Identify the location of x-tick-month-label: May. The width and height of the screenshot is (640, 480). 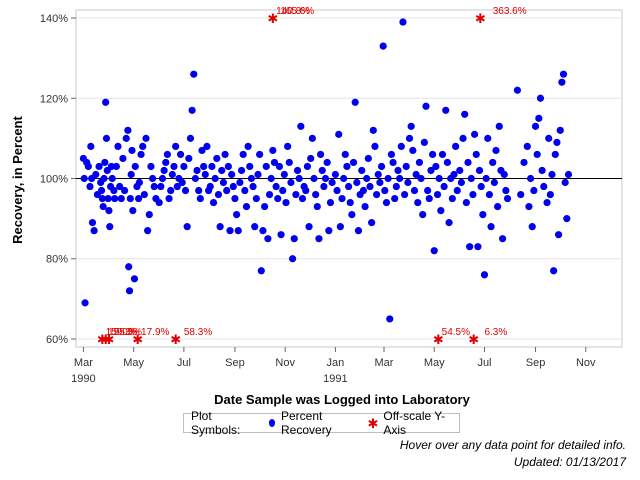
(133, 363).